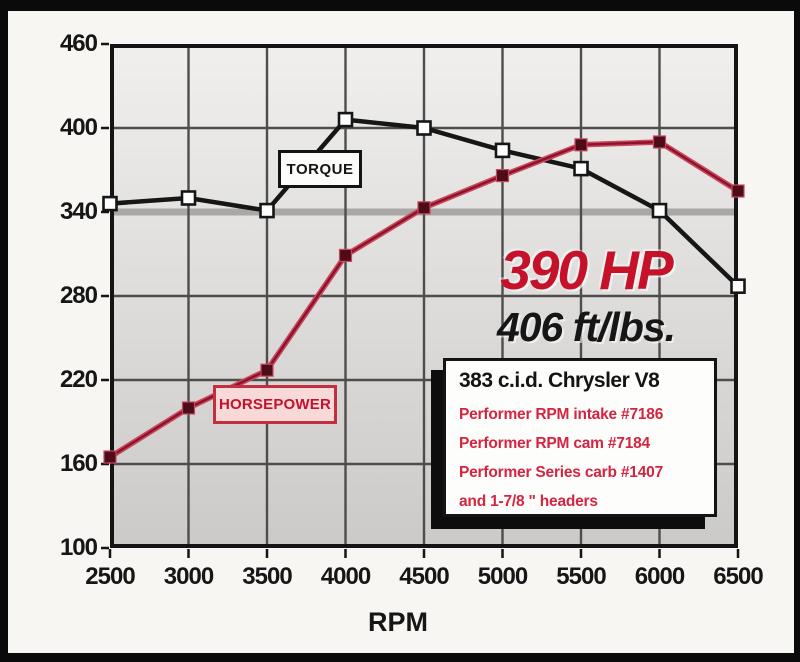 This screenshot has height=662, width=800. What do you see at coordinates (528, 501) in the screenshot?
I see `spec-line-headers: and 1-7/8 " headers` at bounding box center [528, 501].